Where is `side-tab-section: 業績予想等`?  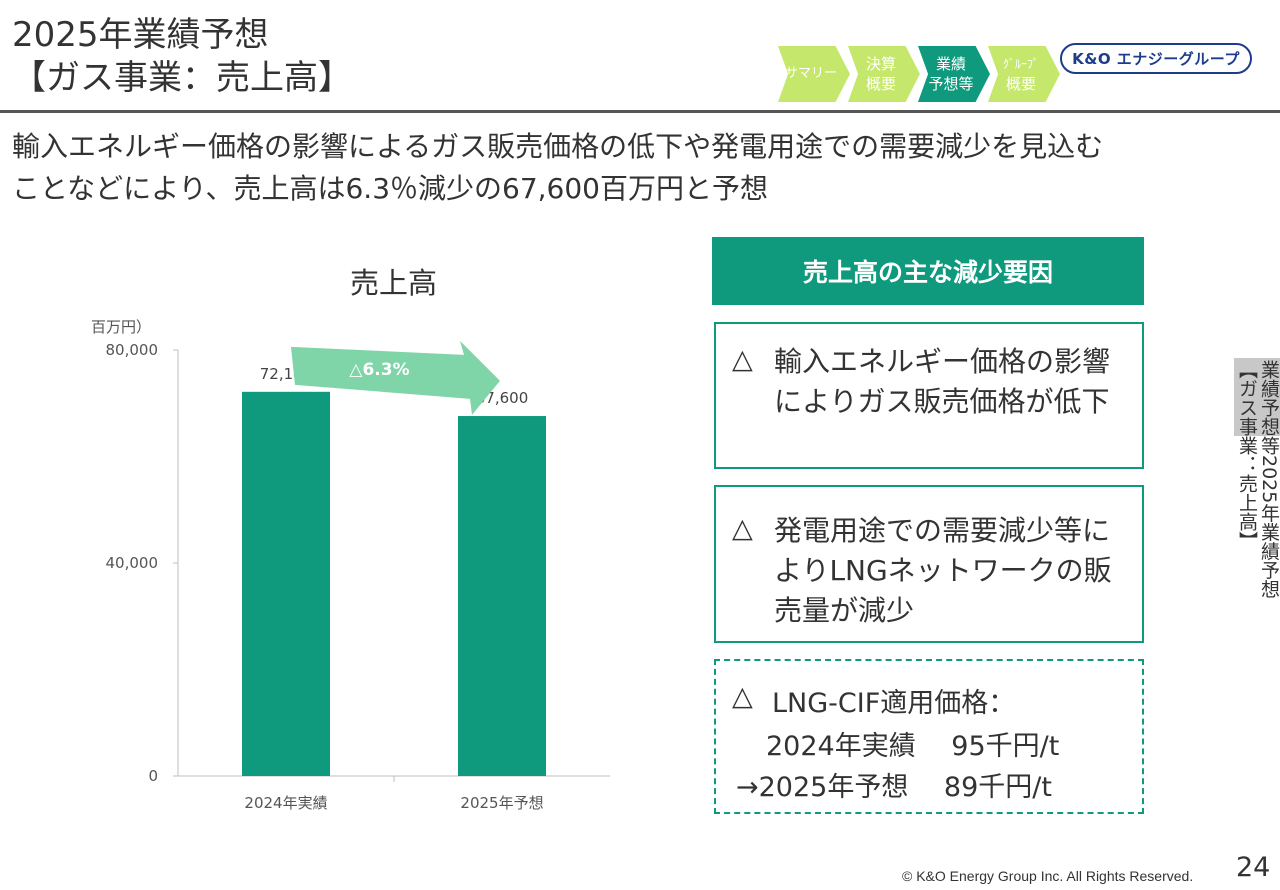
side-tab-section: 業績予想等 is located at coordinates (1269, 407).